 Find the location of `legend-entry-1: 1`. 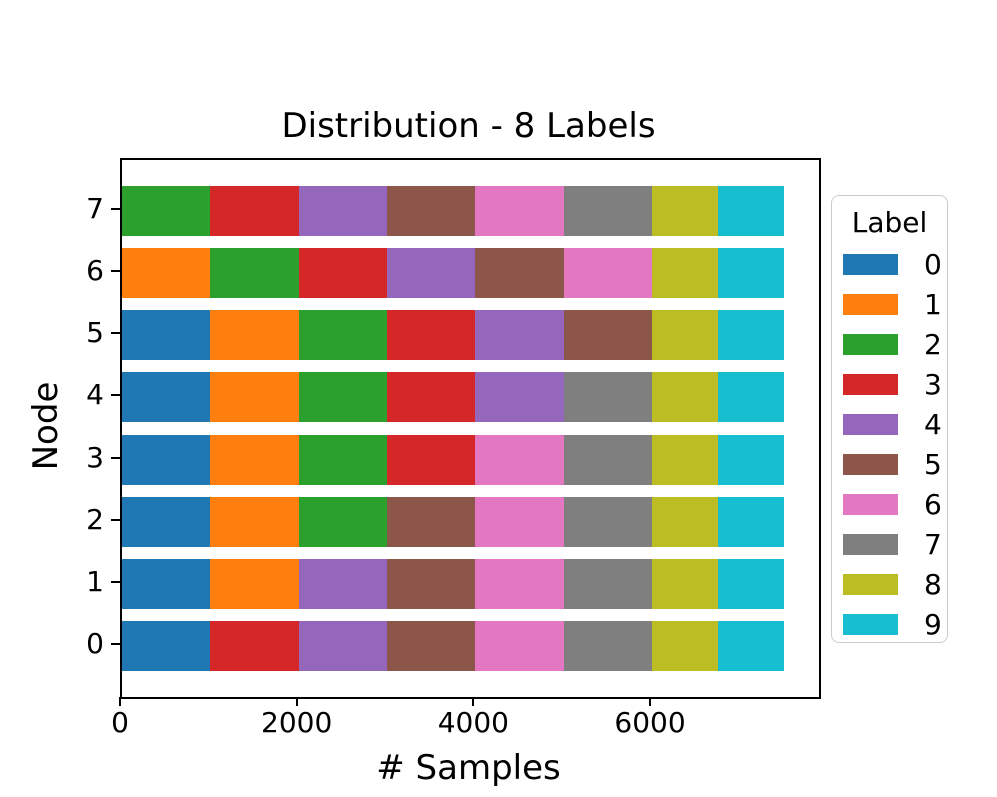

legend-entry-1: 1 is located at coordinates (889, 304).